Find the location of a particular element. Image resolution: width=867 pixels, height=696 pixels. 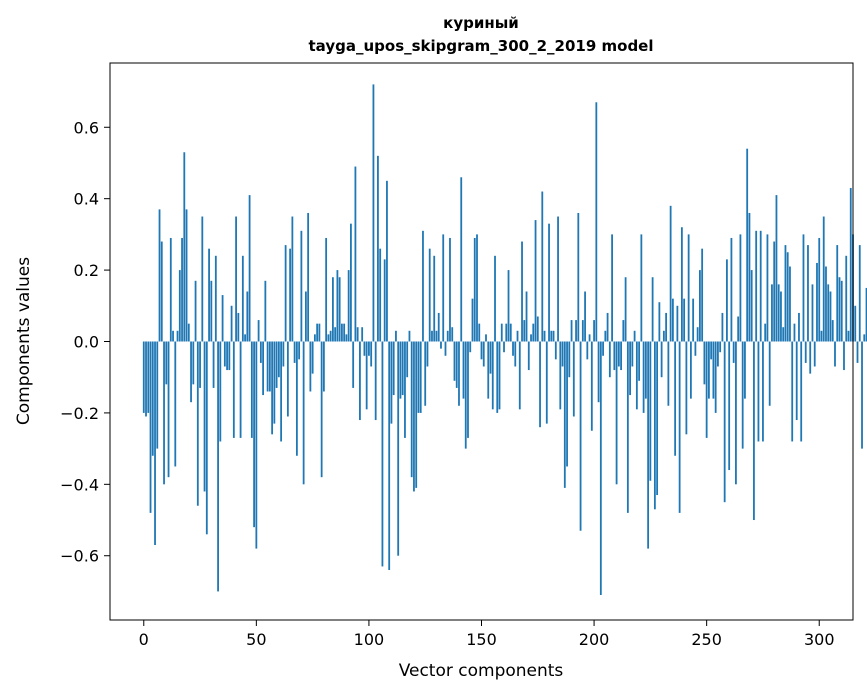

y-tick-label: −0.4 is located at coordinates (79, 484).